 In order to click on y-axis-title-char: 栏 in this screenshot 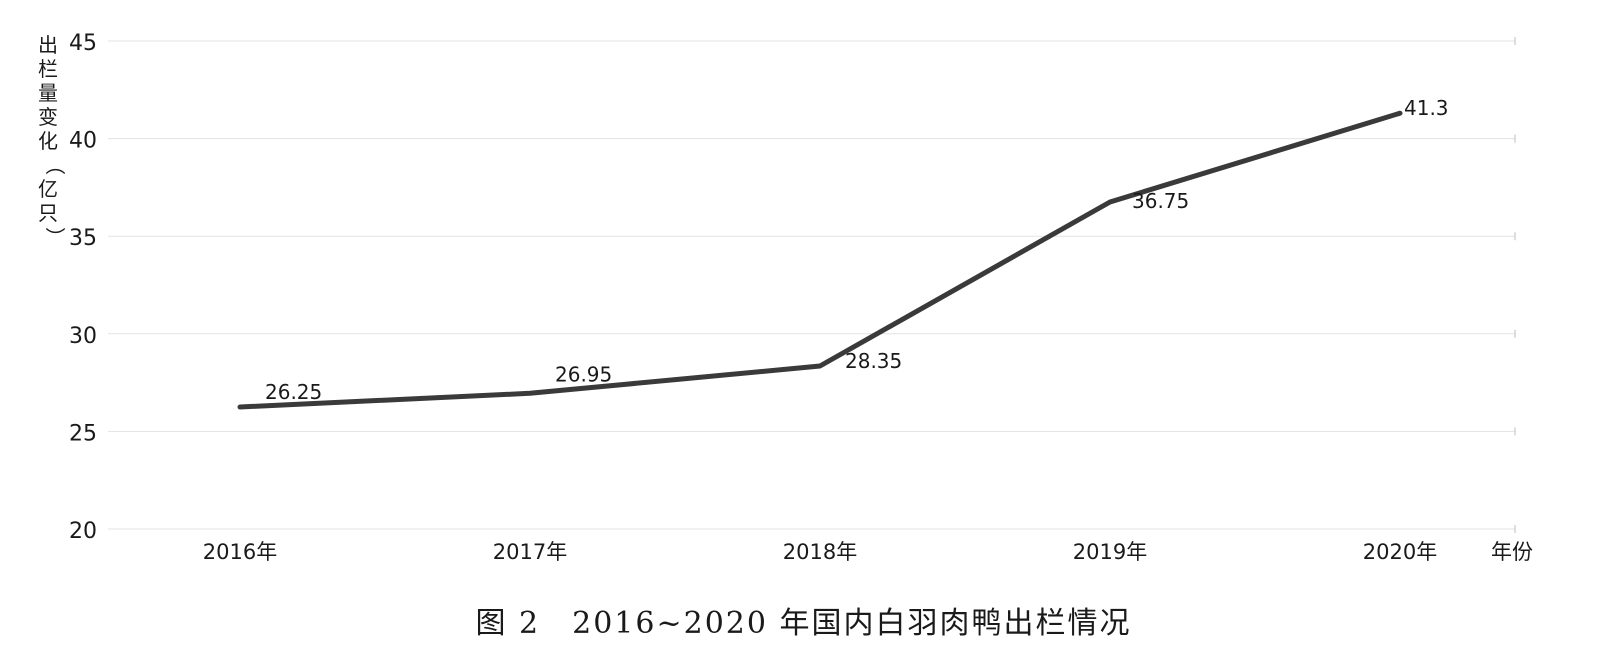, I will do `click(48, 69)`.